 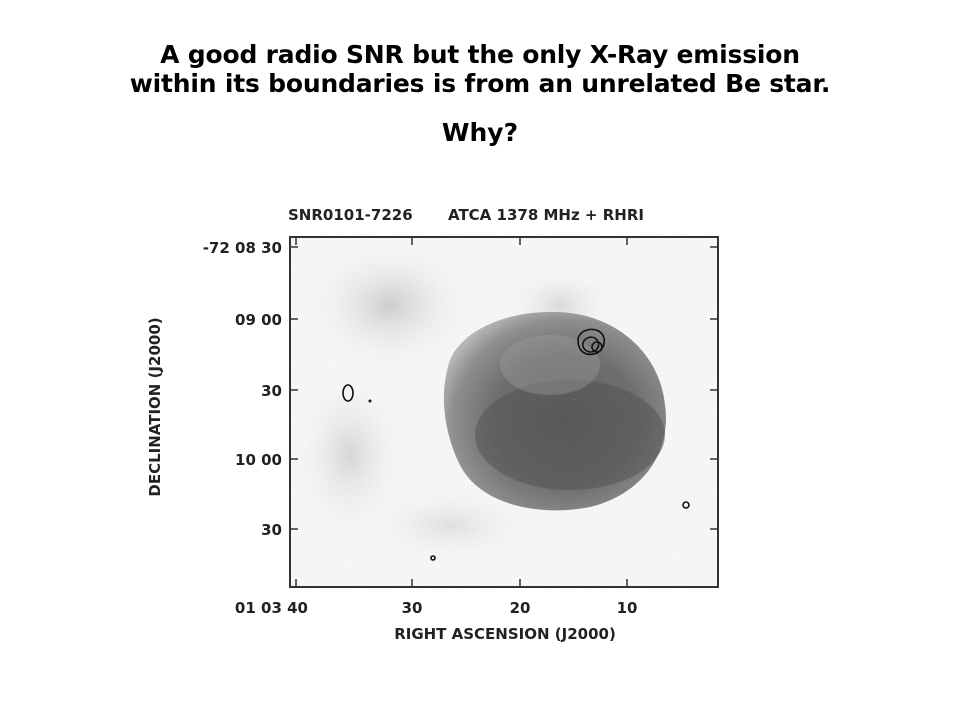 What do you see at coordinates (627, 608) in the screenshot?
I see `x-tick-label: 10` at bounding box center [627, 608].